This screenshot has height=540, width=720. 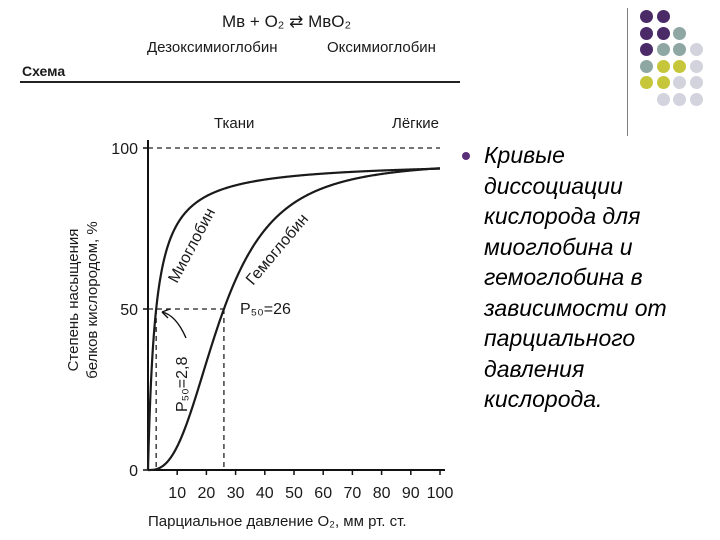 I want to click on y-tick-label-50: 50, so click(x=129, y=310).